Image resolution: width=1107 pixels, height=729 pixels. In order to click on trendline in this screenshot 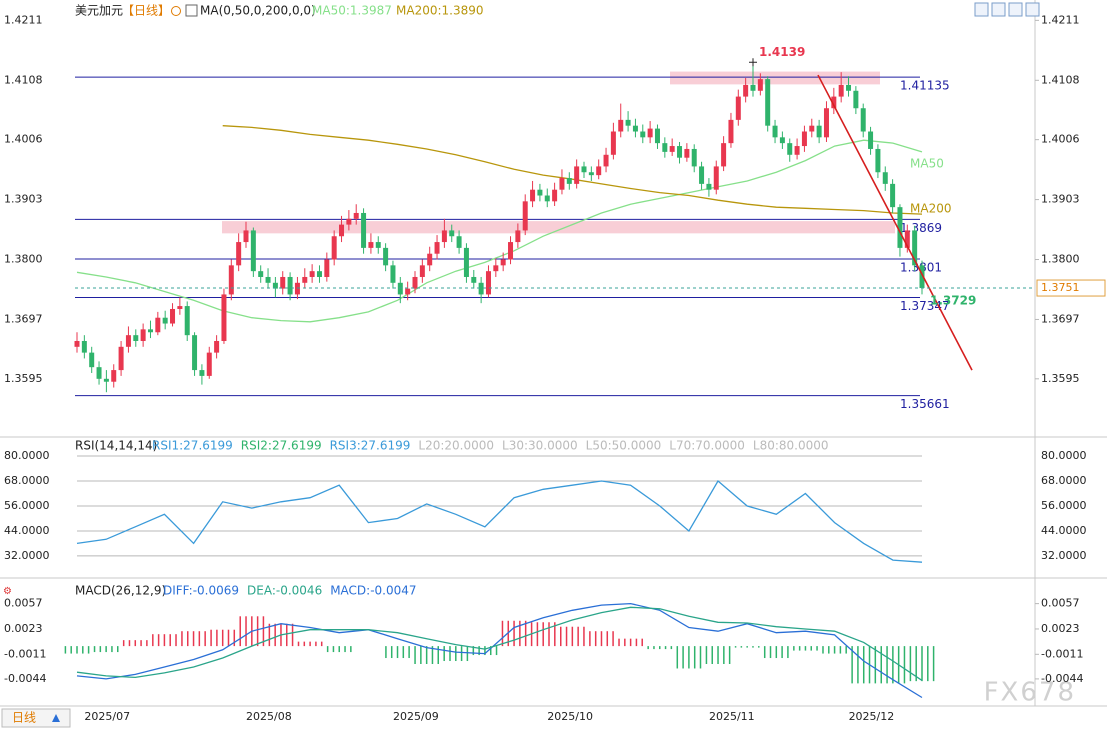, I will do `click(895, 222)`.